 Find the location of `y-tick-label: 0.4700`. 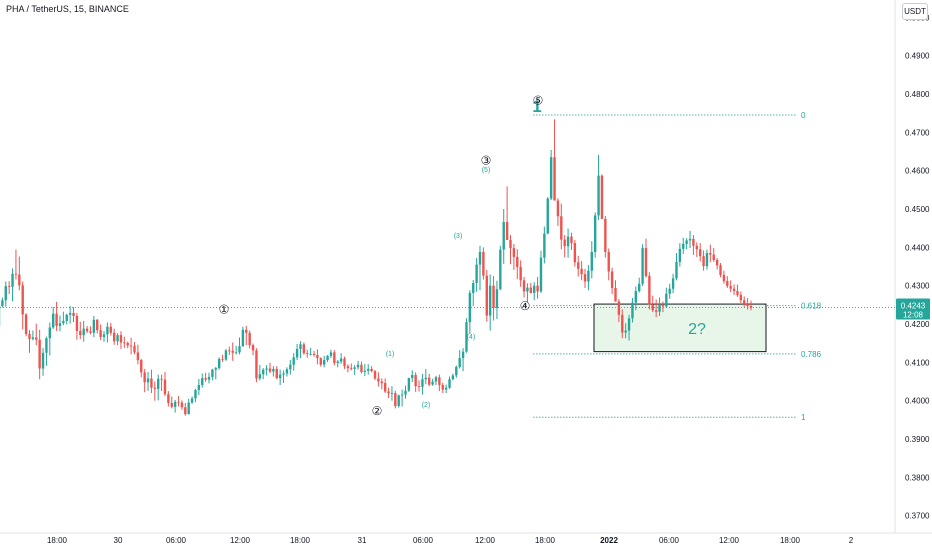

y-tick-label: 0.4700 is located at coordinates (917, 132).